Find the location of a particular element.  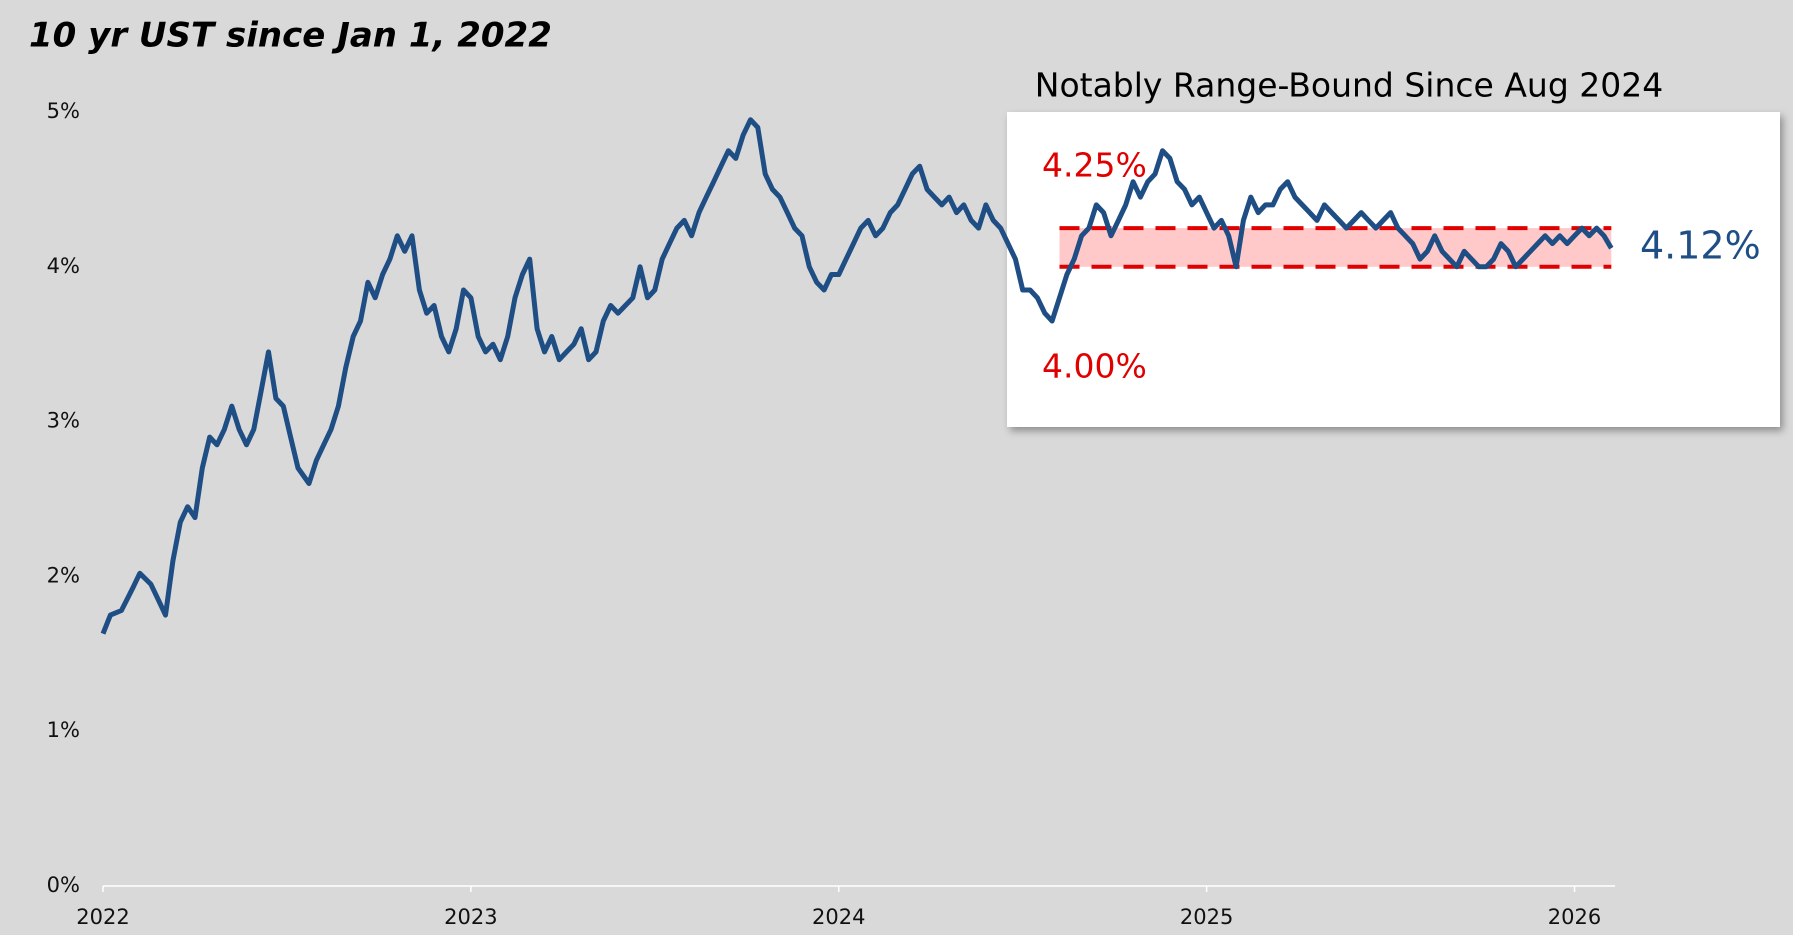

x-tick-label: 2026 is located at coordinates (1574, 917).